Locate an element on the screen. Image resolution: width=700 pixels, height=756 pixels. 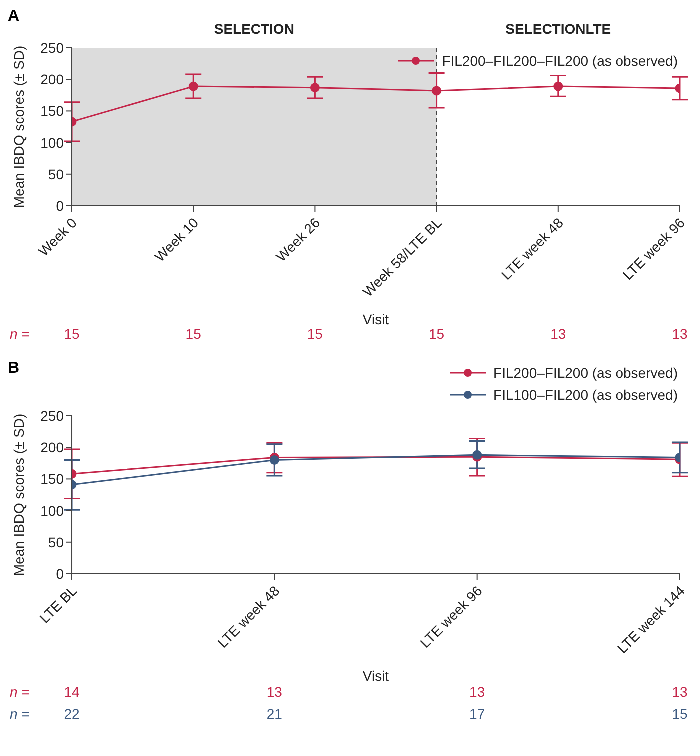
text: 17 is located at coordinates (478, 714).